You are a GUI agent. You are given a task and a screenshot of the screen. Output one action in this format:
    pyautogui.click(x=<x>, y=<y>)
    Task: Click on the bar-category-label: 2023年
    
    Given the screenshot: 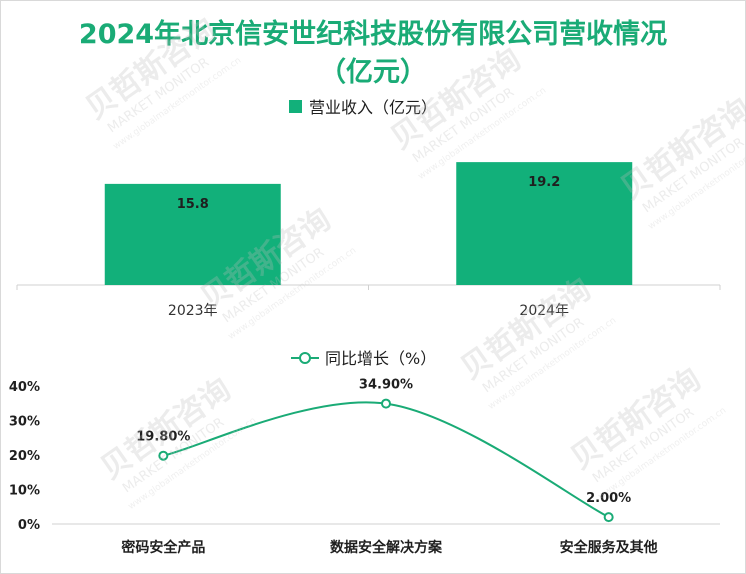 What is the action you would take?
    pyautogui.click(x=193, y=311)
    